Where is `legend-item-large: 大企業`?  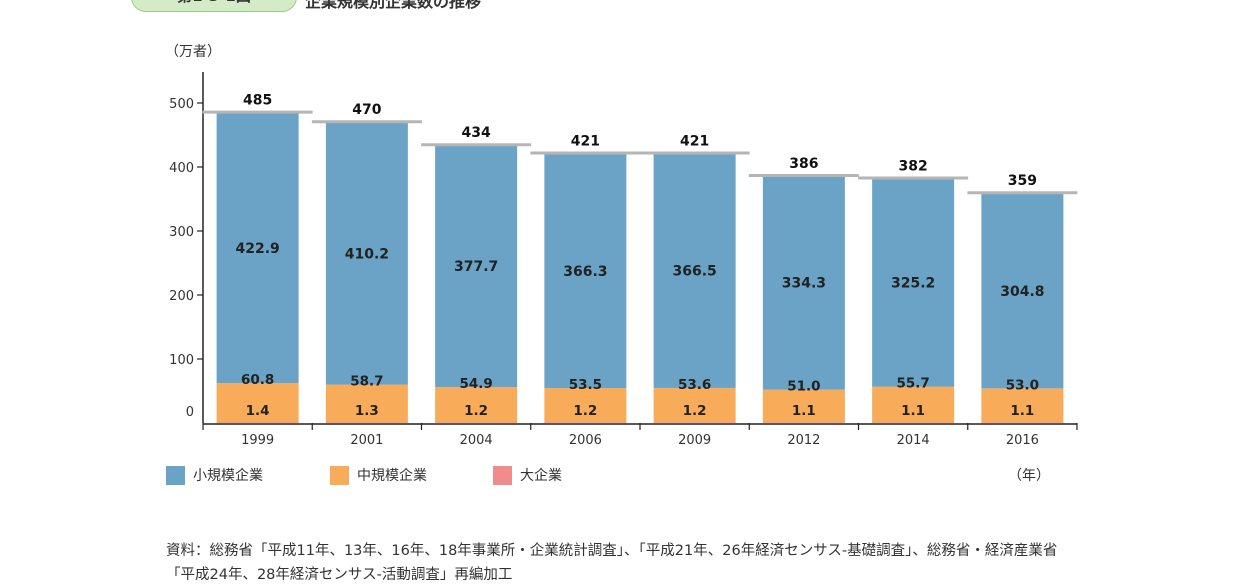 legend-item-large: 大企業 is located at coordinates (527, 475).